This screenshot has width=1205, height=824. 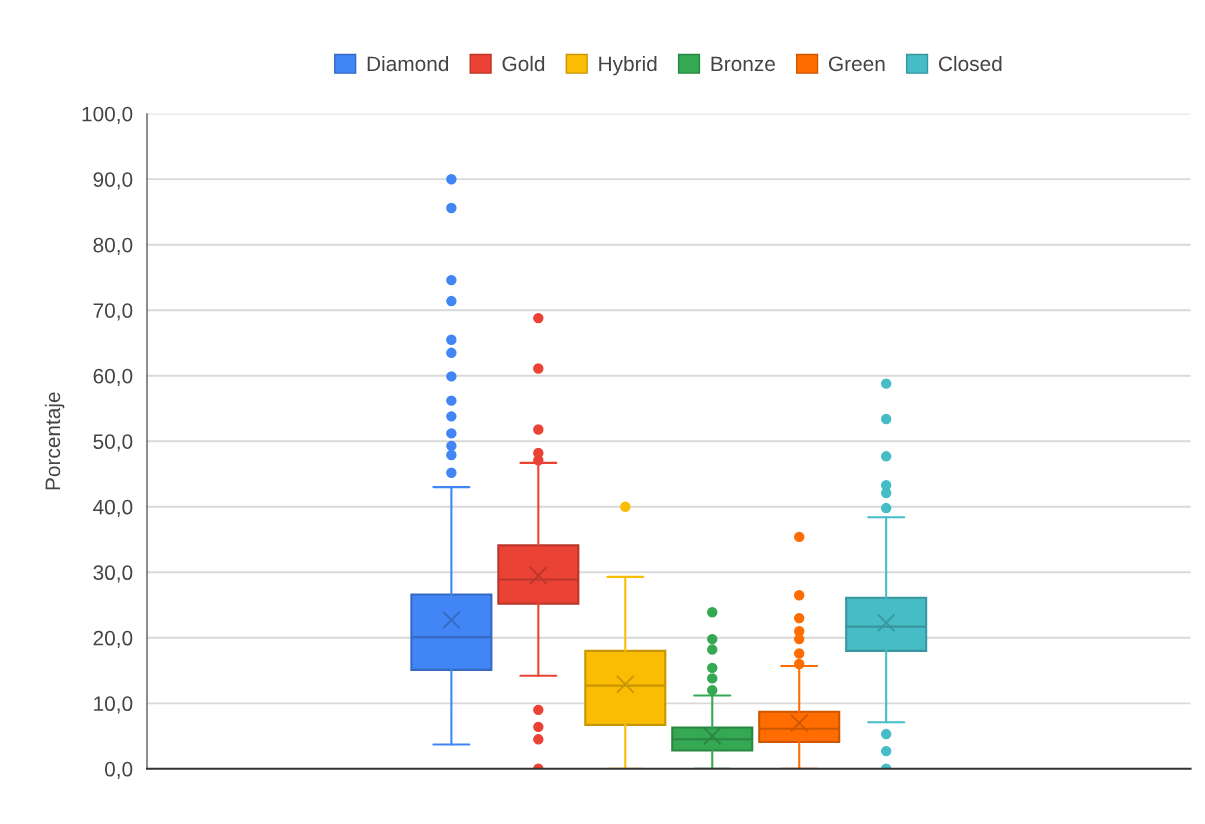 I want to click on y-tick-label: 40,0, so click(x=113, y=508).